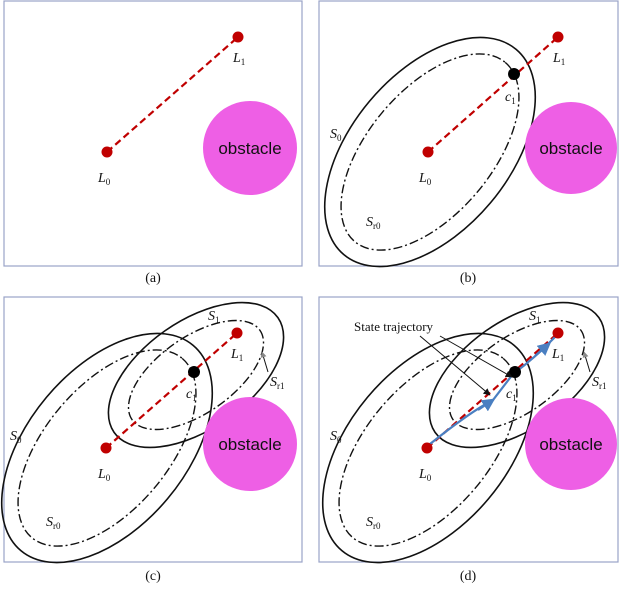  Describe the element at coordinates (468, 576) in the screenshot. I see `caption-d: (d)` at that location.